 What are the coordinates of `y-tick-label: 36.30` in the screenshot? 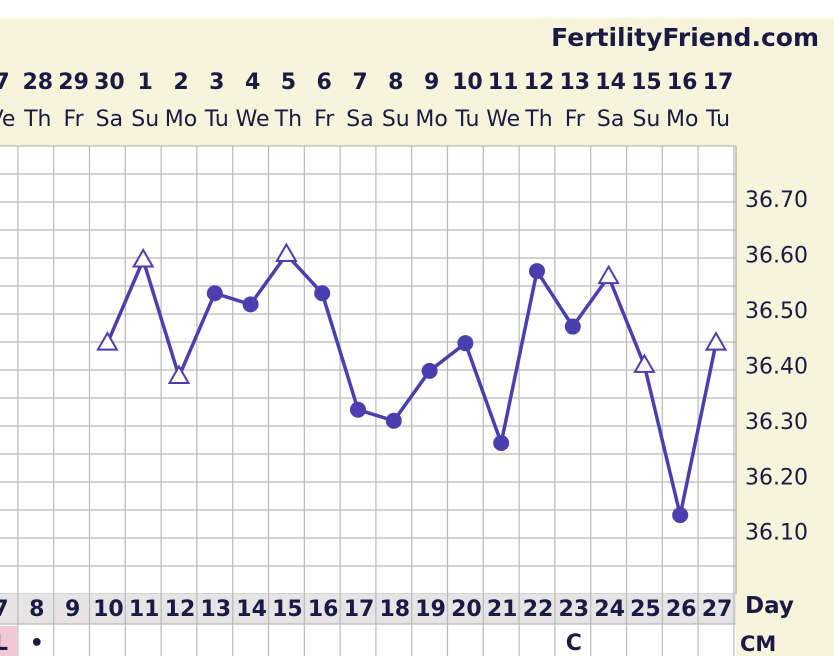 It's located at (776, 422).